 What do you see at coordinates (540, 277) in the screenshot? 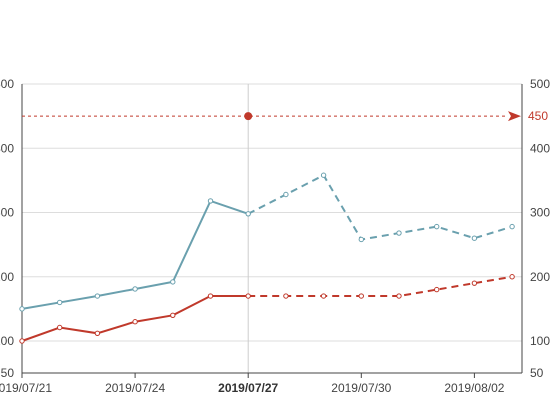
I see `y-right-tick-label: 200` at bounding box center [540, 277].